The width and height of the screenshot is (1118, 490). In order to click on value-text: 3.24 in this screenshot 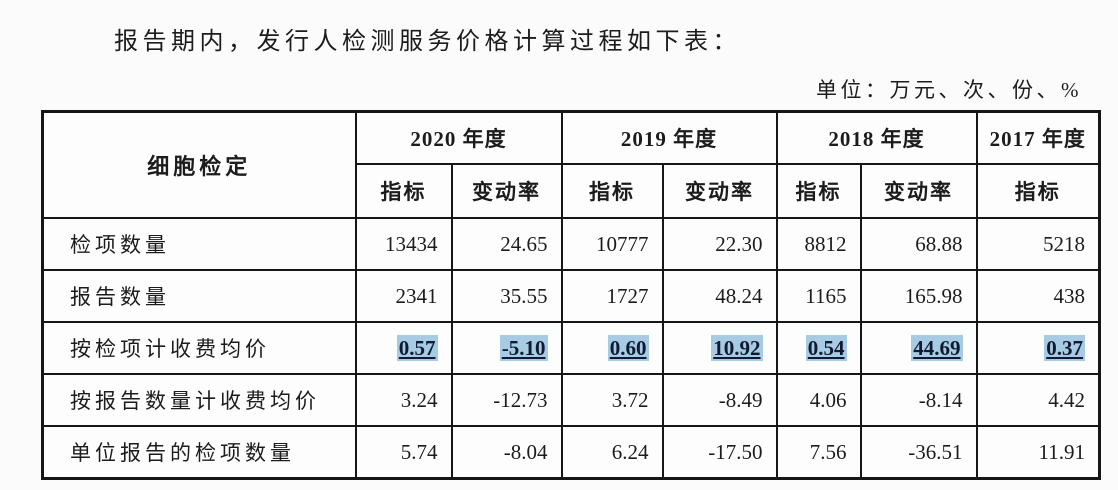, I will do `click(419, 399)`.